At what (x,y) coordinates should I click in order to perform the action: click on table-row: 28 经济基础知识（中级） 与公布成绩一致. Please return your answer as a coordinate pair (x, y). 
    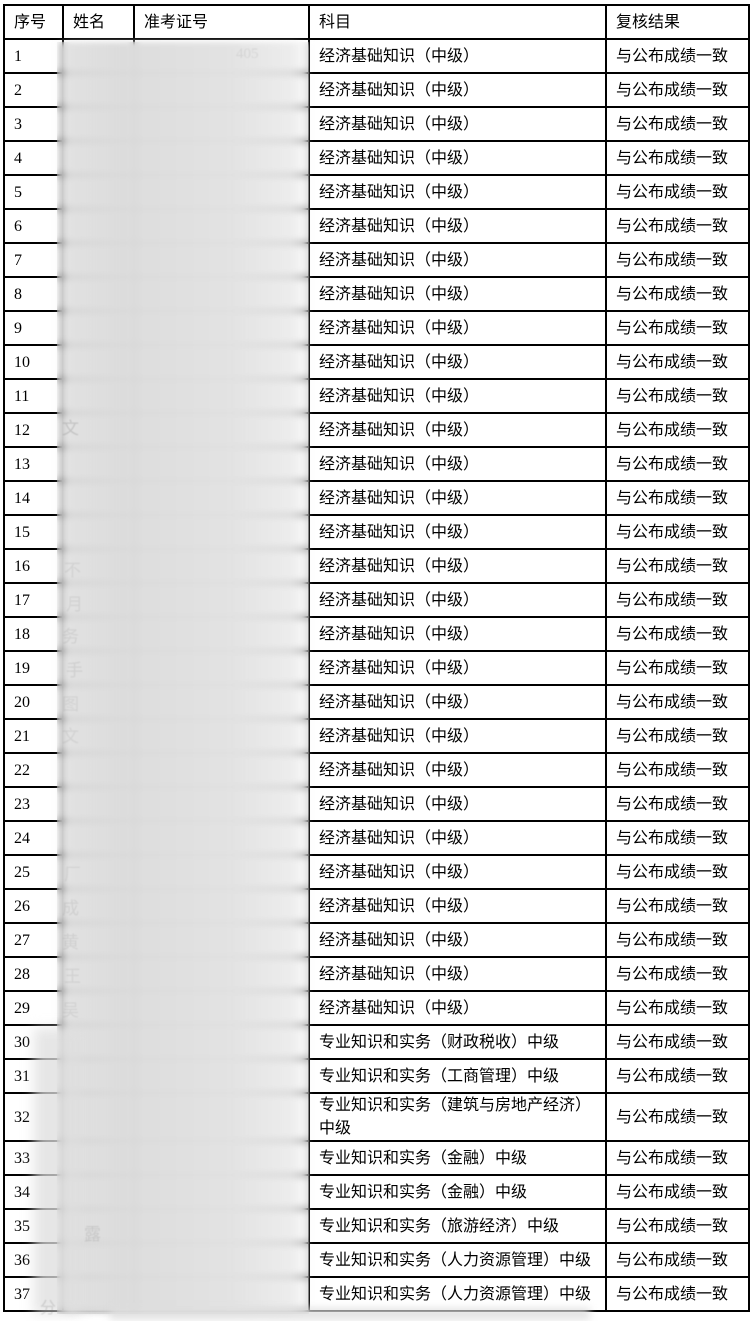
    Looking at the image, I should click on (376, 974).